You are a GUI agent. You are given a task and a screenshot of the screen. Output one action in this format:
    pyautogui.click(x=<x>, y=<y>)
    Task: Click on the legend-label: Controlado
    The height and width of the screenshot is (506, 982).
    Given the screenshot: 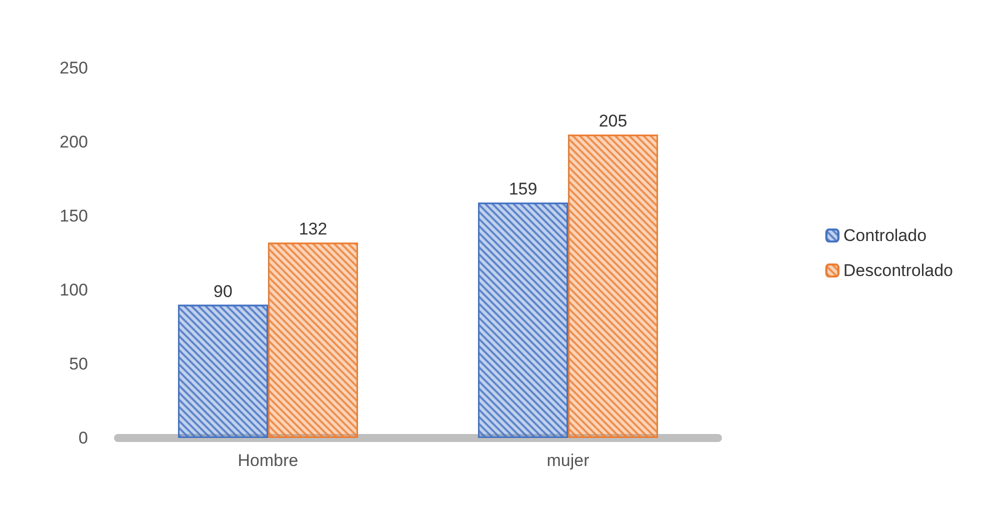 What is the action you would take?
    pyautogui.click(x=885, y=235)
    